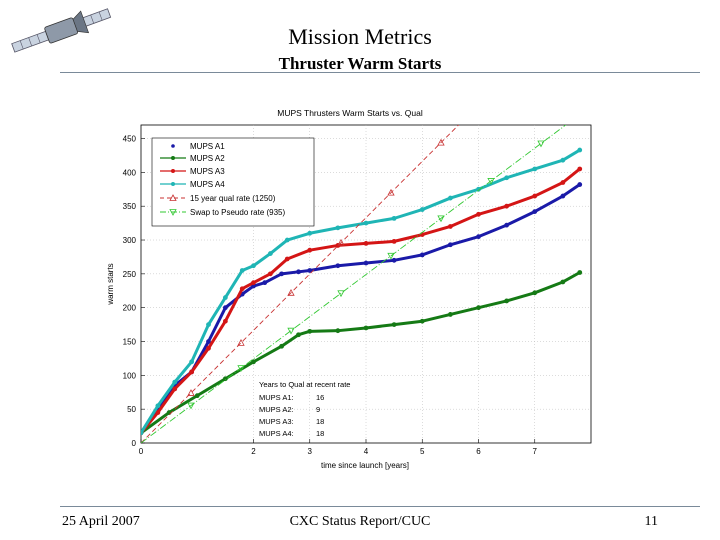 The image size is (720, 540). Describe the element at coordinates (535, 451) in the screenshot. I see `x-tick-label: 7` at that location.